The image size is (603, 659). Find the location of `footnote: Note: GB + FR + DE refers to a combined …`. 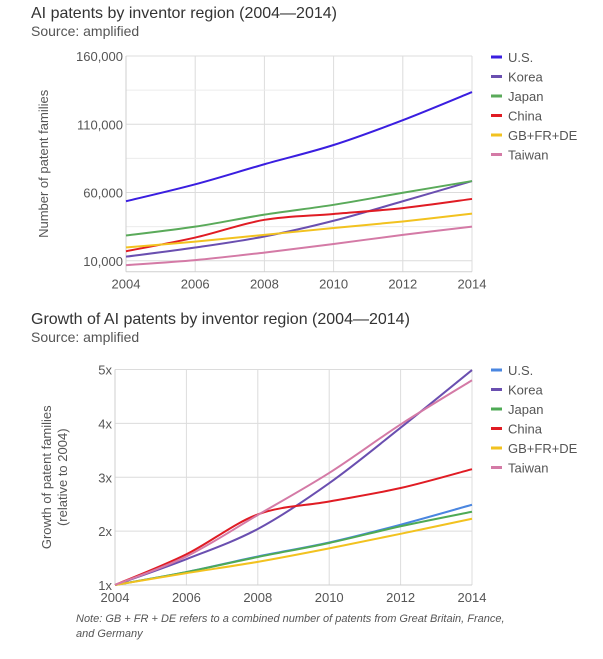

footnote: Note: GB + FR + DE refers to a combined … is located at coordinates (290, 626).